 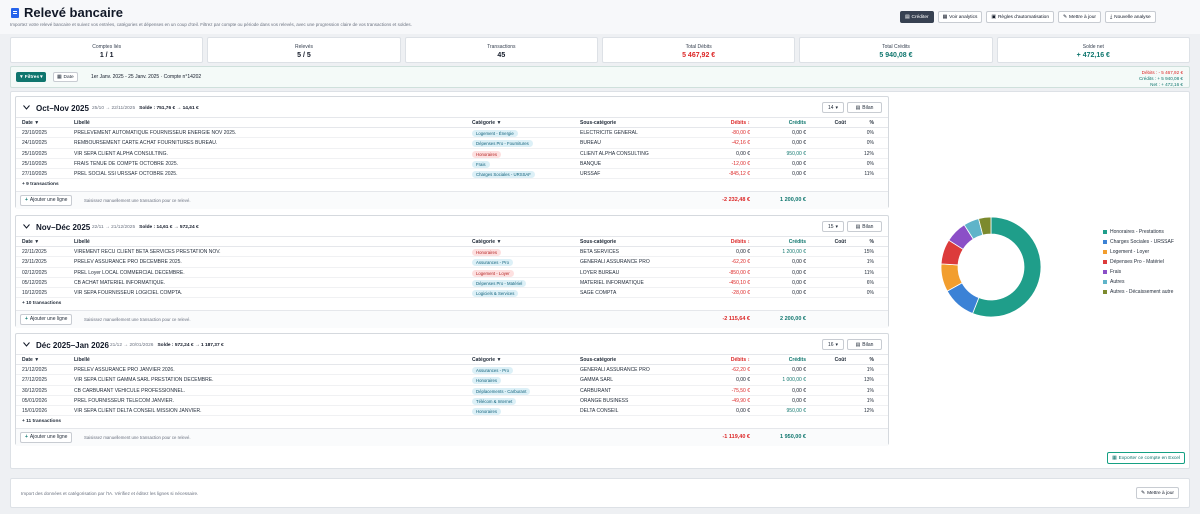 I want to click on row-debit: 0,00 €, so click(x=743, y=153).